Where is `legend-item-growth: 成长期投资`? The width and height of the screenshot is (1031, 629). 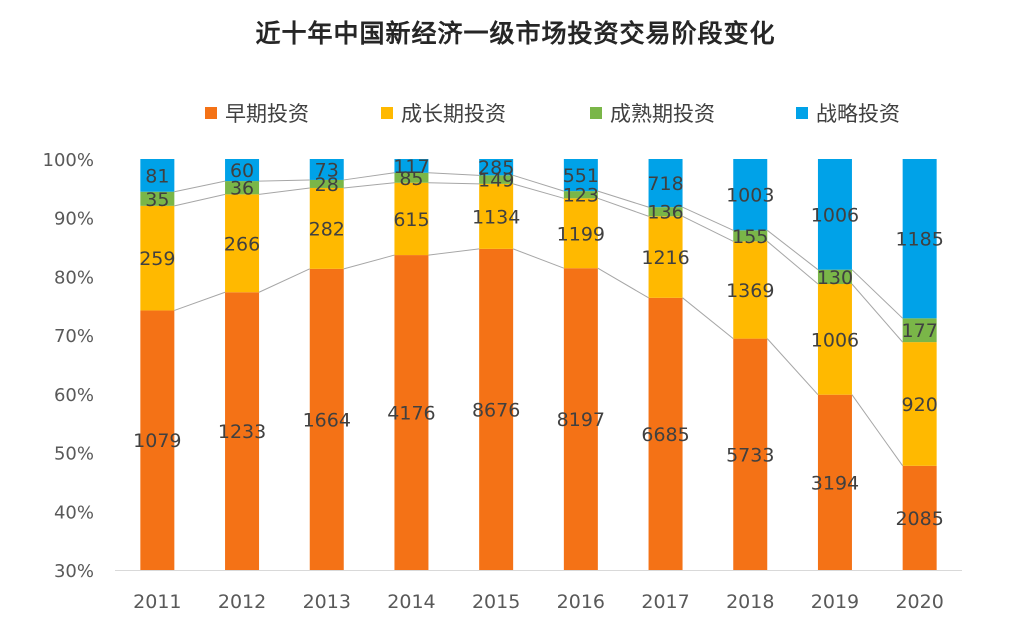
legend-item-growth: 成长期投资 is located at coordinates (443, 113).